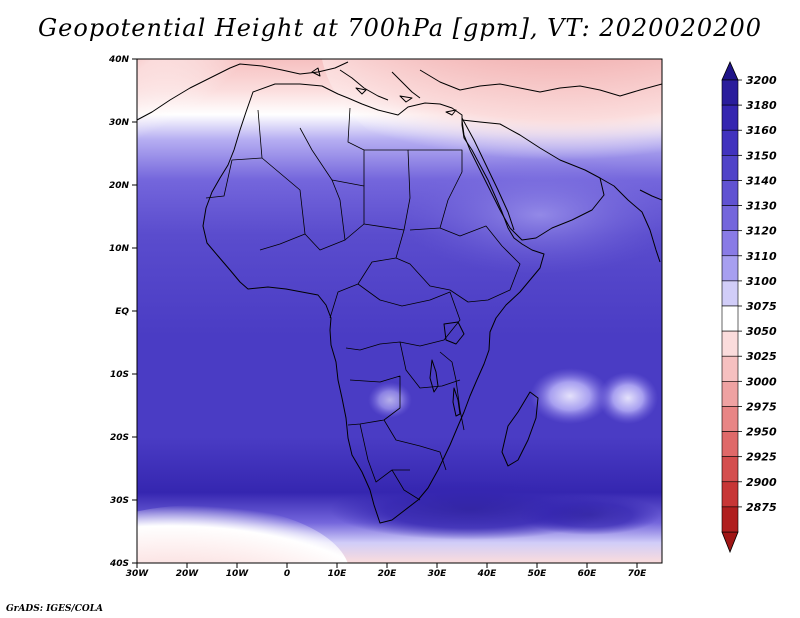 This screenshot has height=618, width=800. Describe the element at coordinates (761, 406) in the screenshot. I see `colorbar-label: 2975` at that location.